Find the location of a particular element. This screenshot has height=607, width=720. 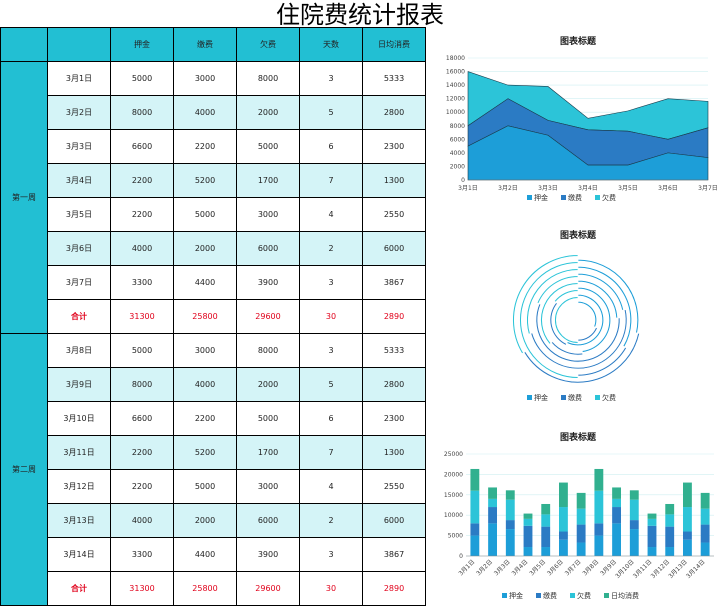

week-label-cell: 第二周 is located at coordinates (24, 469).